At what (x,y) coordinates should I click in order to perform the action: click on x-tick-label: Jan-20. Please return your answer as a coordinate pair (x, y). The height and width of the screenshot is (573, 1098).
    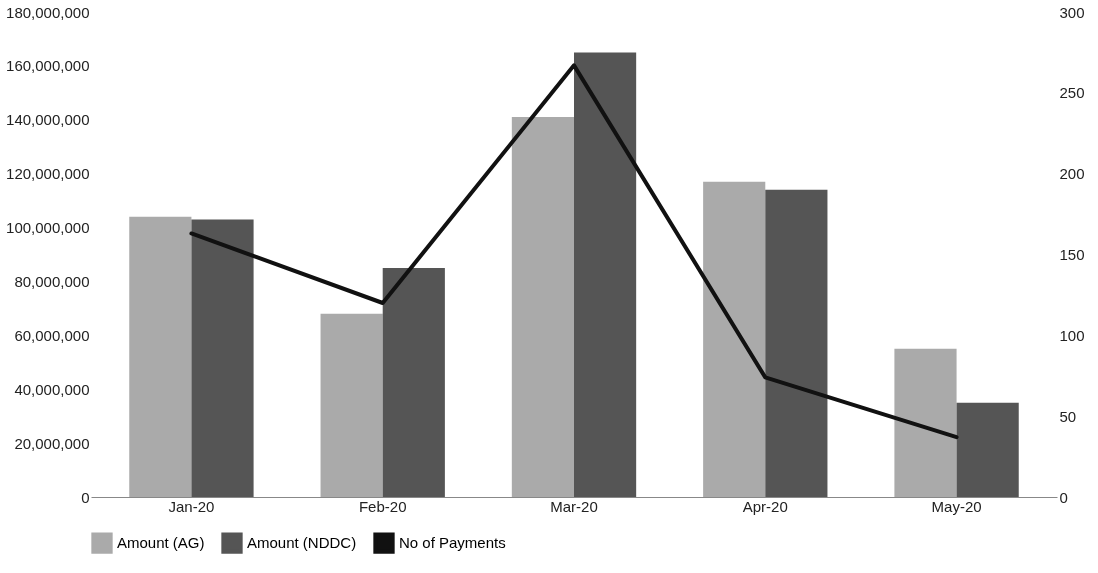
    Looking at the image, I should click on (191, 506).